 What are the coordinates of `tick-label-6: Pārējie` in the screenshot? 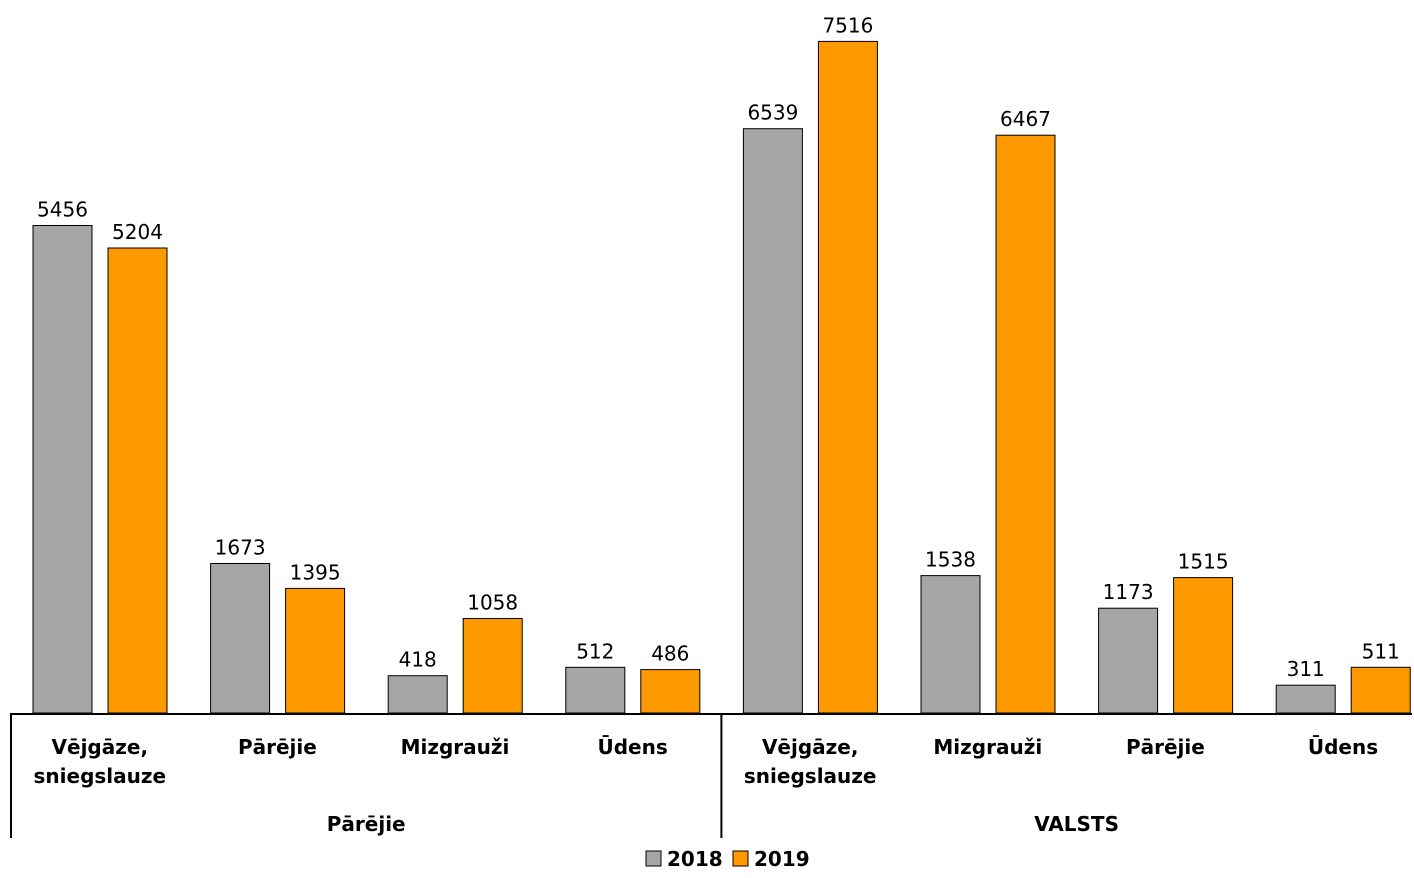 It's located at (1165, 747).